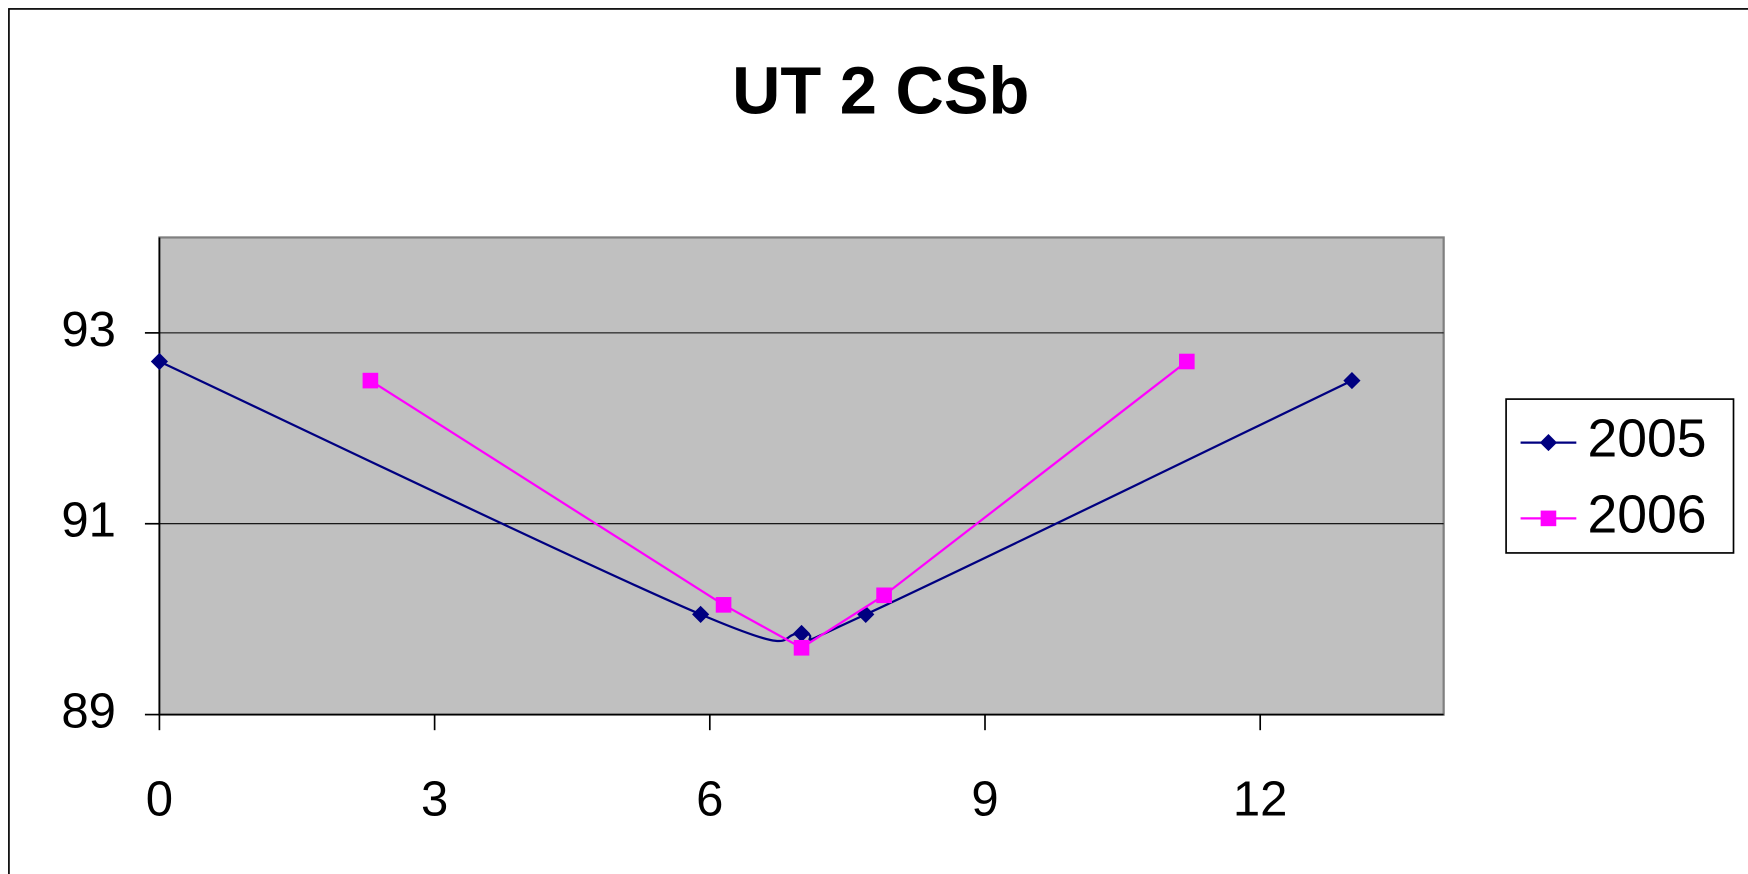 This screenshot has height=874, width=1748. I want to click on x-tick-label: 6, so click(709, 800).